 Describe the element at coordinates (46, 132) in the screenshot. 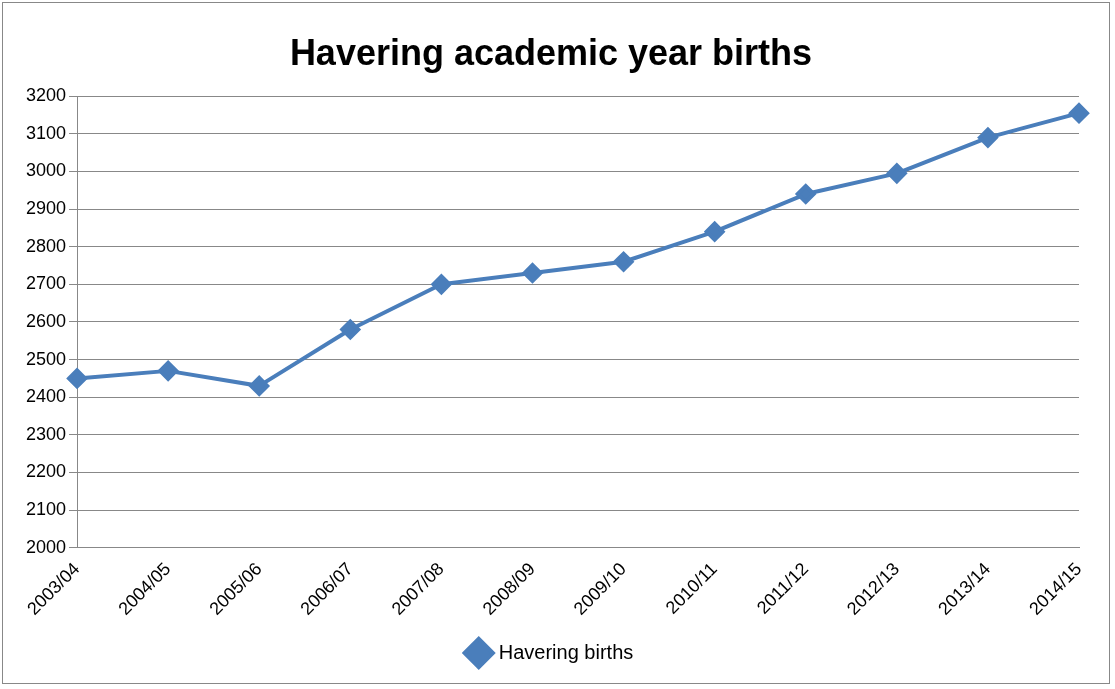

I see `y-tick-label: 3100` at that location.